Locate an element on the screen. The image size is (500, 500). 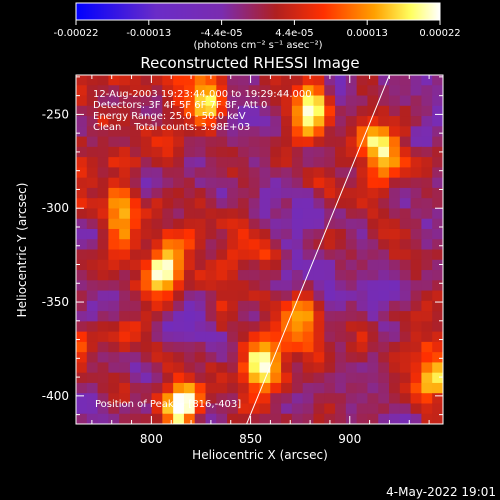
x-tick-label: 800 is located at coordinates (151, 439).